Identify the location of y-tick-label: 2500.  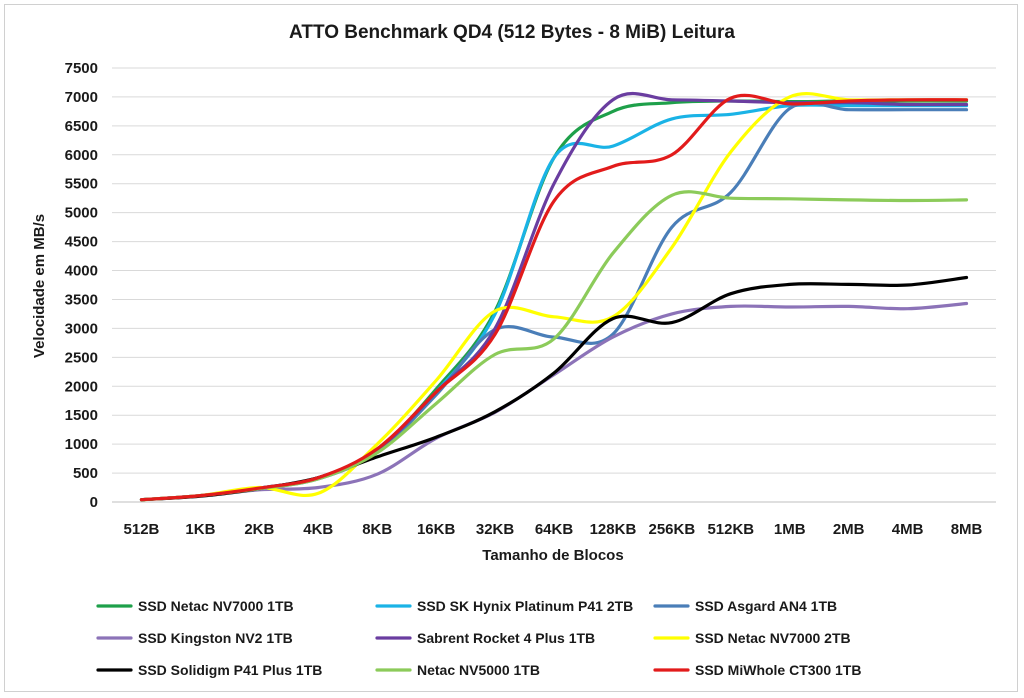
(81, 357).